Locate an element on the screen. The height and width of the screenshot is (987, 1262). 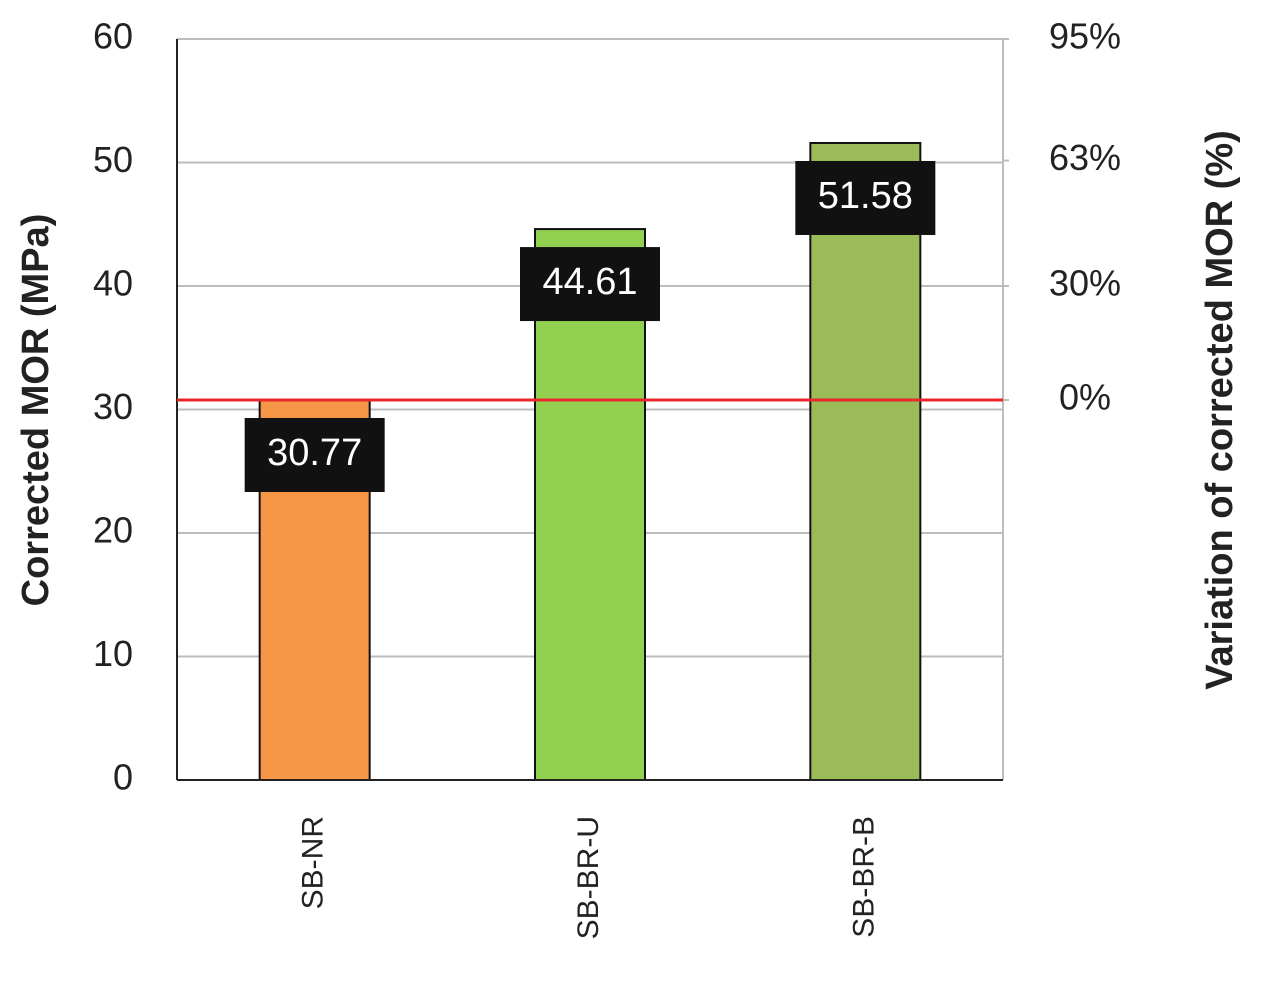
y-tick-label: 40 is located at coordinates (113, 283).